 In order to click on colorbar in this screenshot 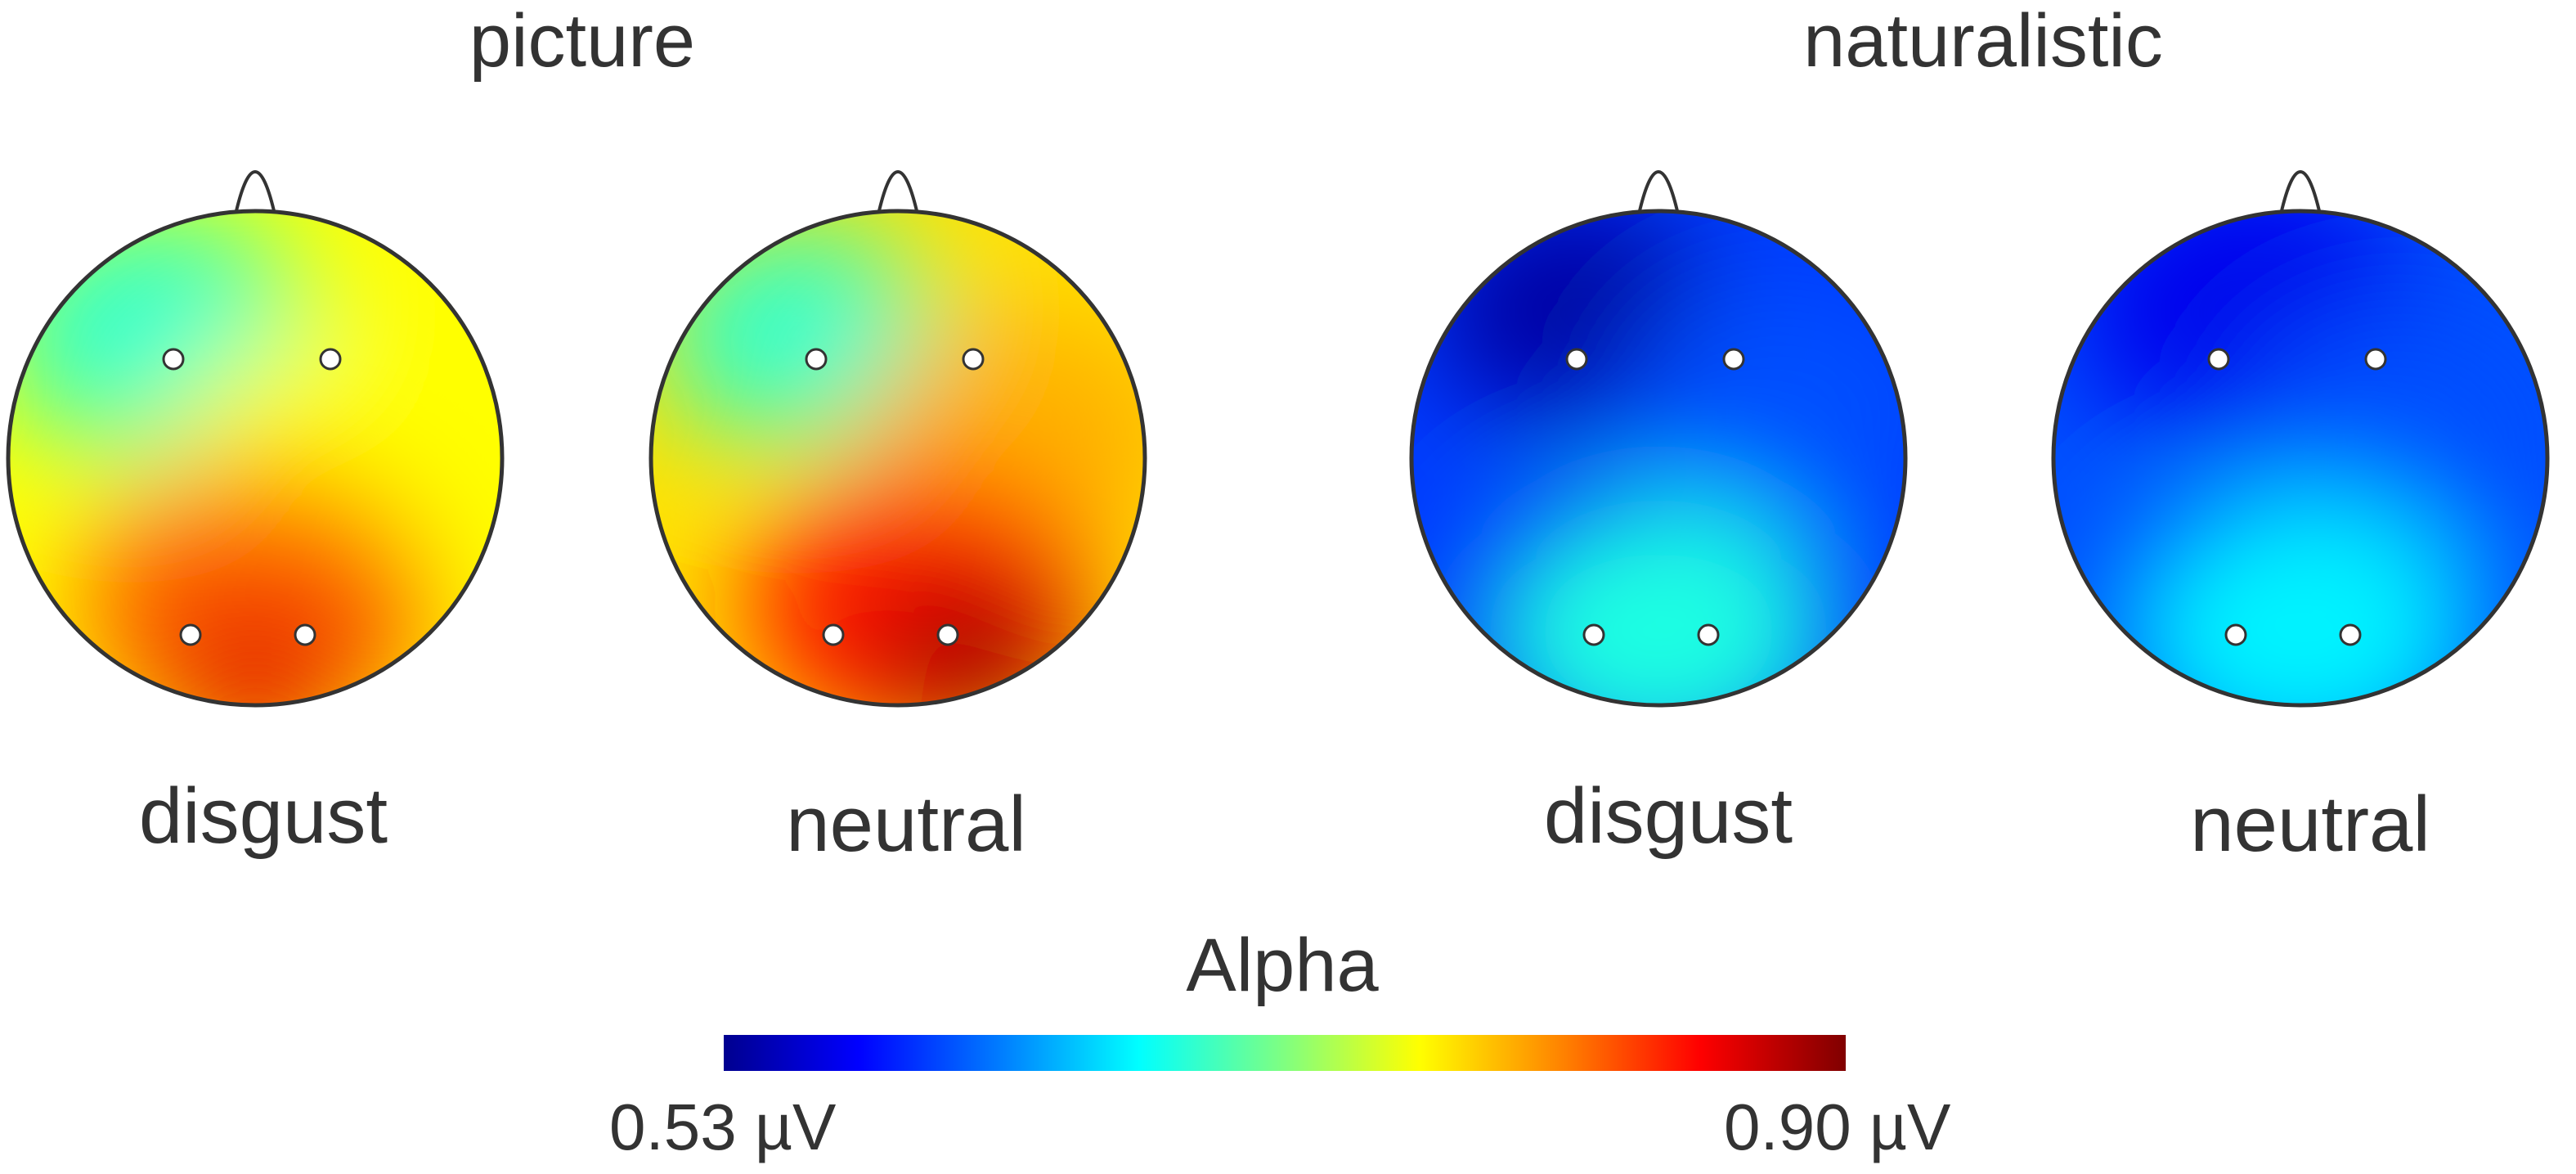, I will do `click(1285, 1053)`.